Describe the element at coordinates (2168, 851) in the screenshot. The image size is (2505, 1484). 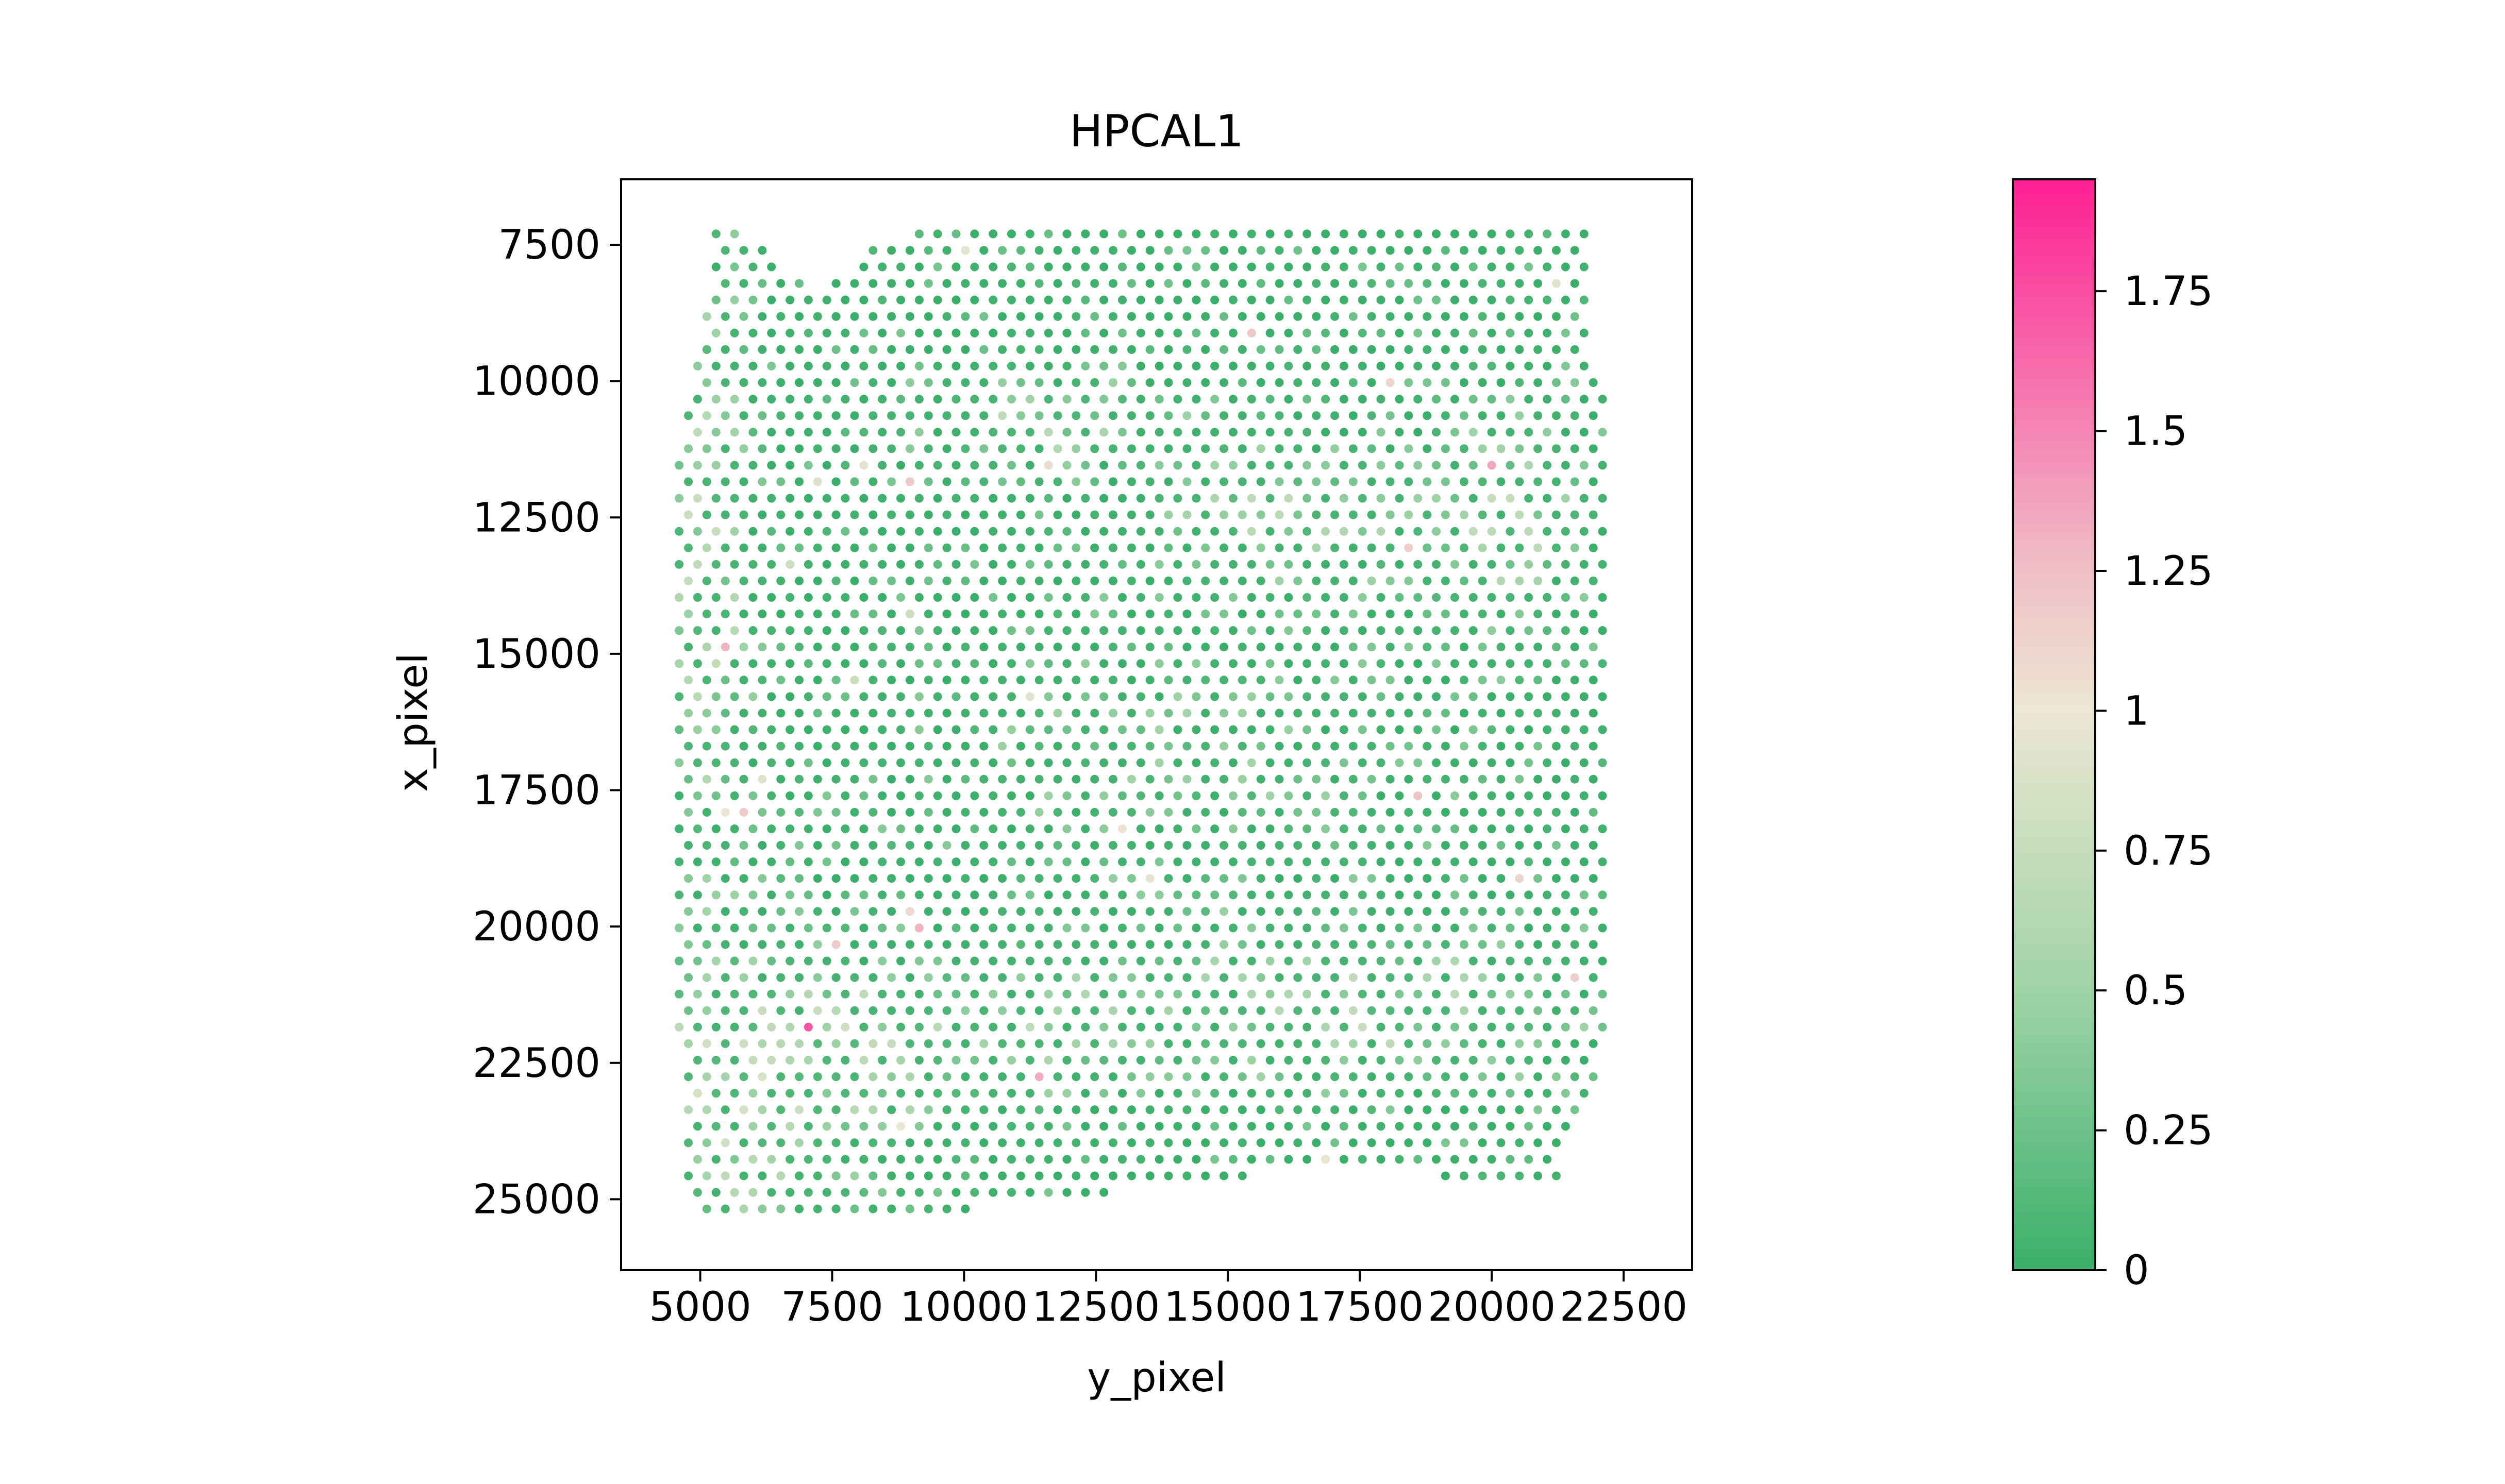
I see `colorbar-tick-label: 0.75` at that location.